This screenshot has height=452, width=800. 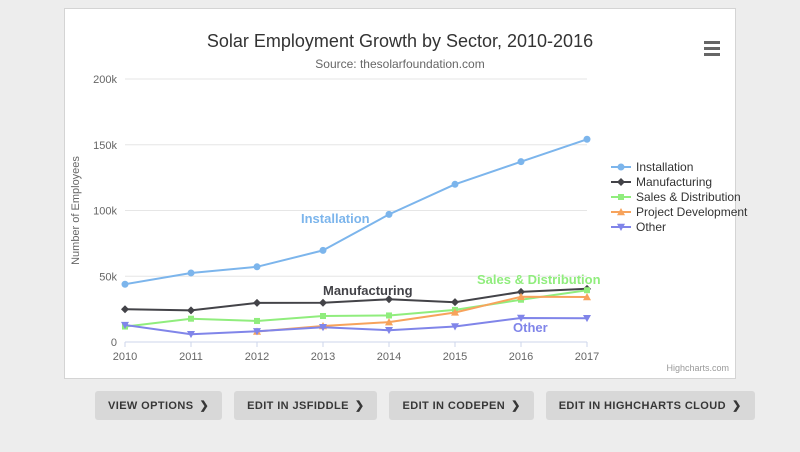 I want to click on y-axis-title: Number of Employees, so click(x=76, y=210).